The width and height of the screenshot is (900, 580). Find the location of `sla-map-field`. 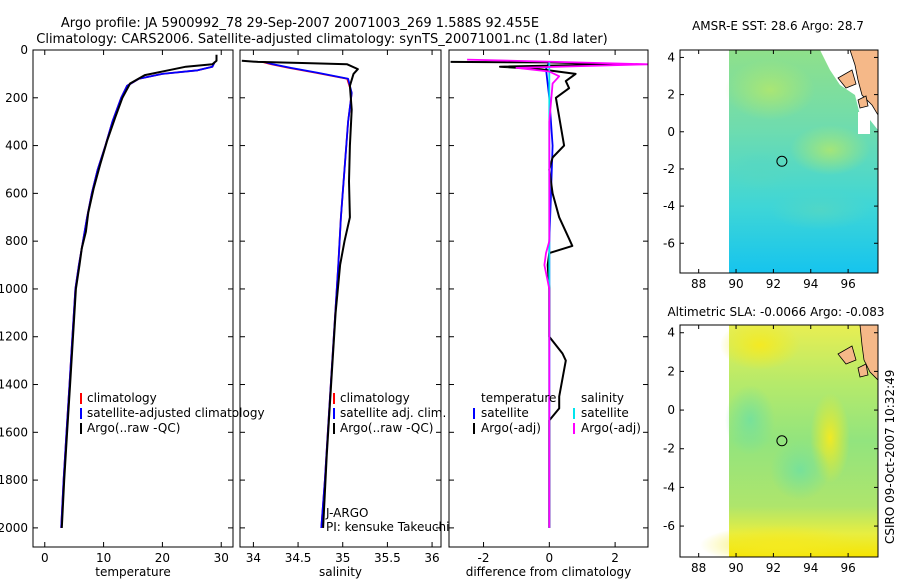

sla-map-field is located at coordinates (779, 441).